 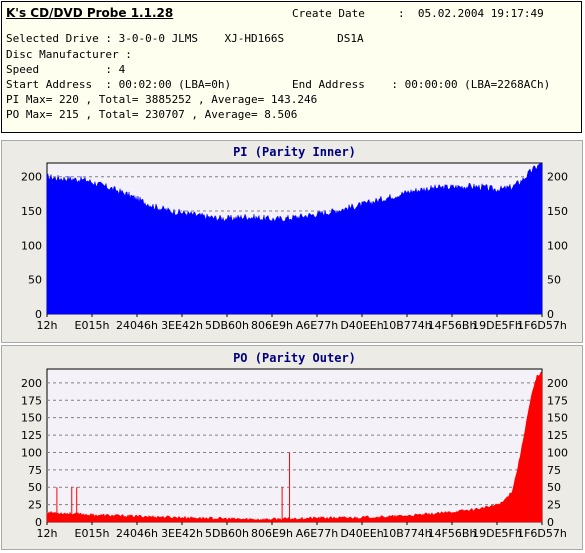 What do you see at coordinates (554, 280) in the screenshot?
I see `pi-y-tick-right: 50` at bounding box center [554, 280].